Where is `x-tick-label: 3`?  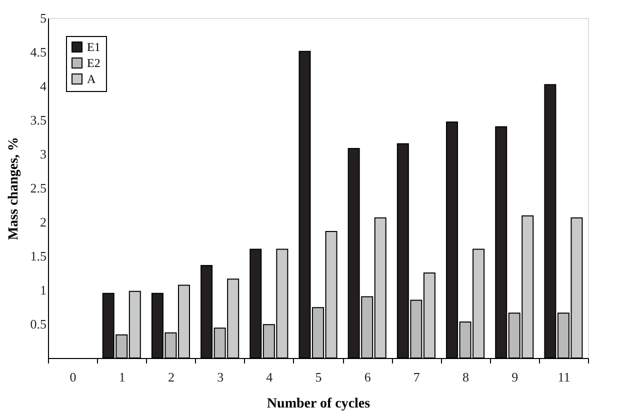
x-tick-label: 3 is located at coordinates (220, 377).